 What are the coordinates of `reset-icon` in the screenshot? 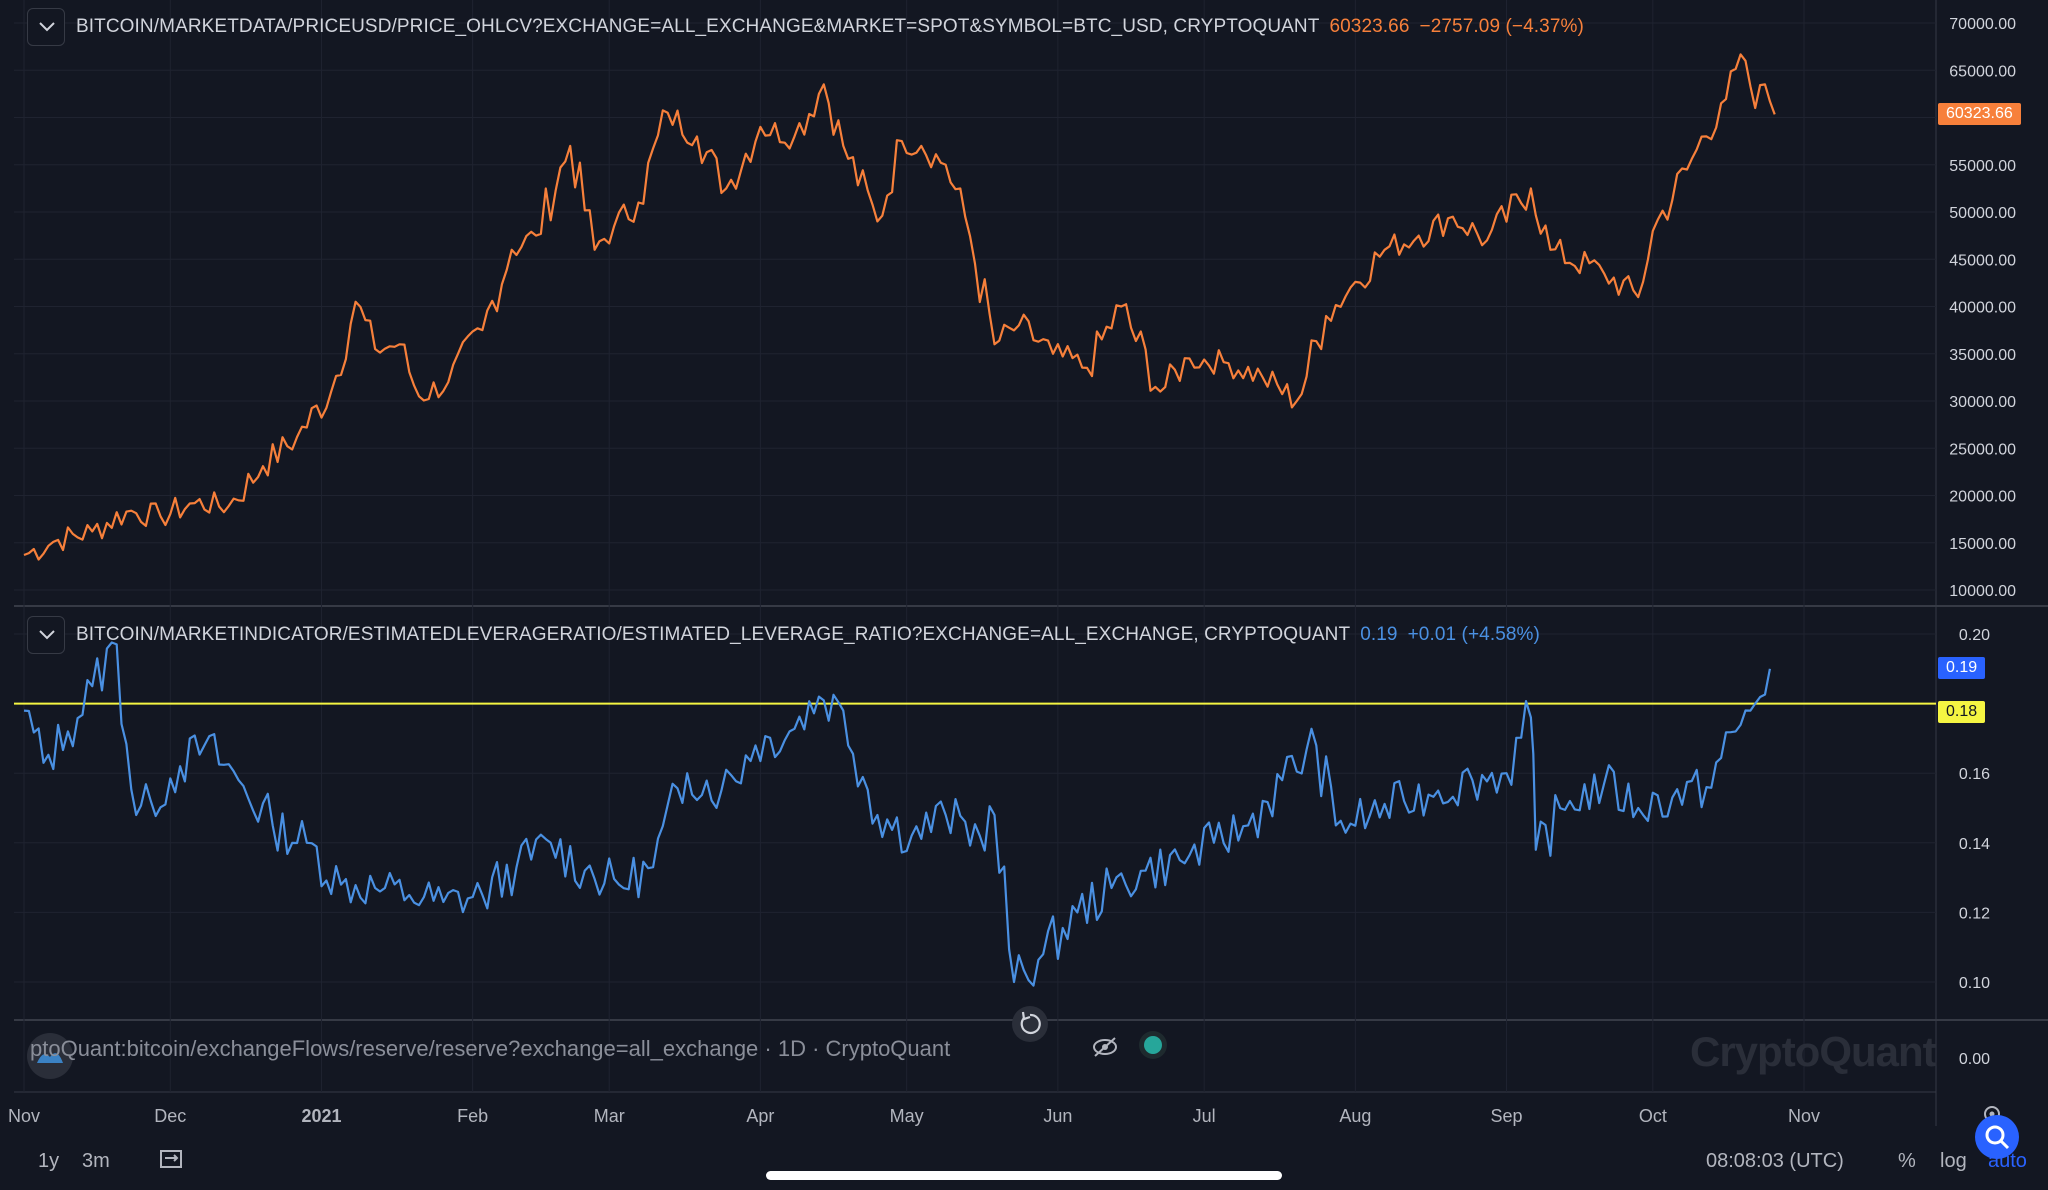 It's located at (1030, 1023).